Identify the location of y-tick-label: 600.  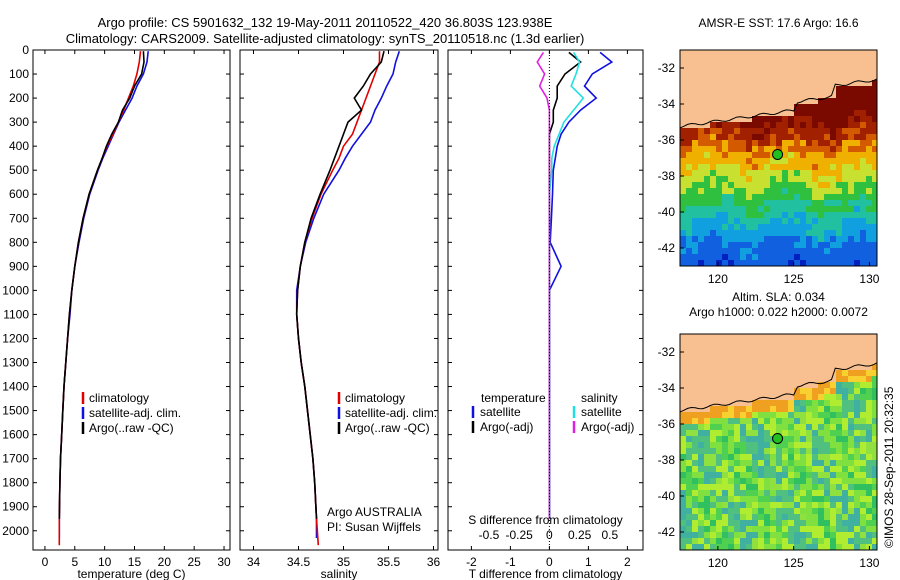
(19, 194).